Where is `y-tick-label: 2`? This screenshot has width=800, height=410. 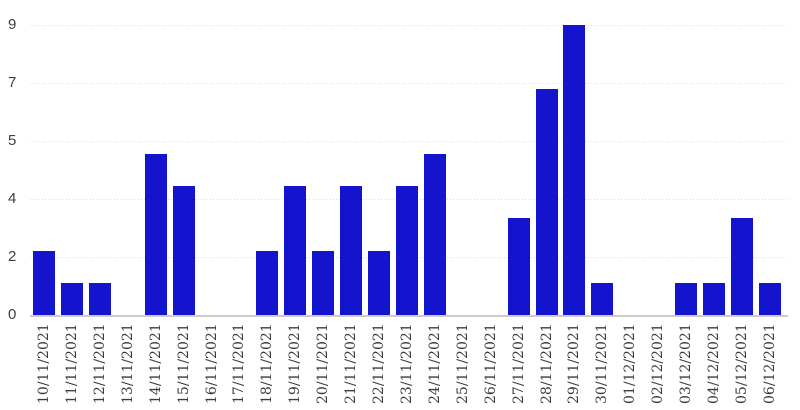 y-tick-label: 2 is located at coordinates (12, 256).